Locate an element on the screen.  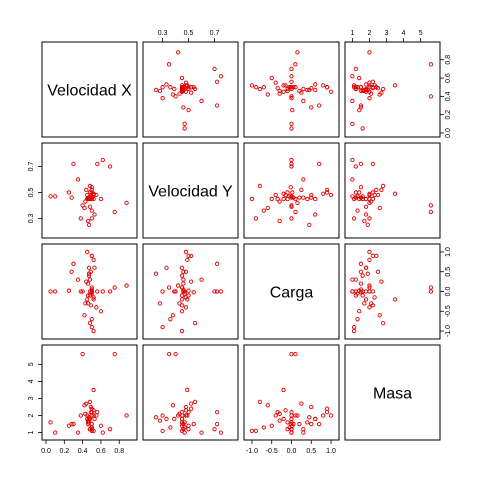
y-tick-label-carga-2: 0.0 is located at coordinates (448, 292).